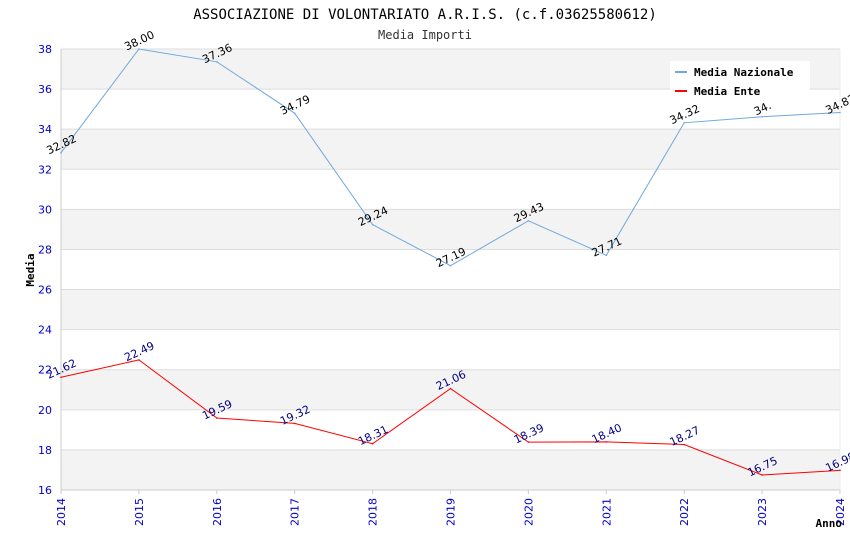 This screenshot has width=850, height=550. I want to click on data-label: 34.32, so click(685, 114).